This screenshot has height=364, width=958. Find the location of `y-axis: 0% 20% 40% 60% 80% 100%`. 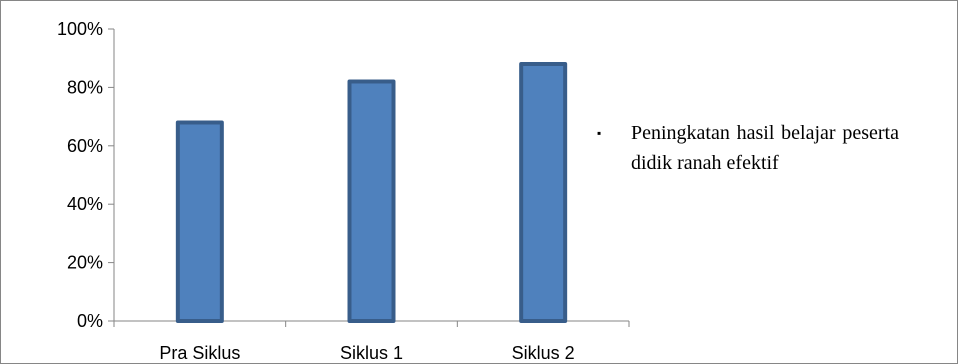

y-axis: 0% 20% 40% 60% 80% 100% is located at coordinates (86, 175).